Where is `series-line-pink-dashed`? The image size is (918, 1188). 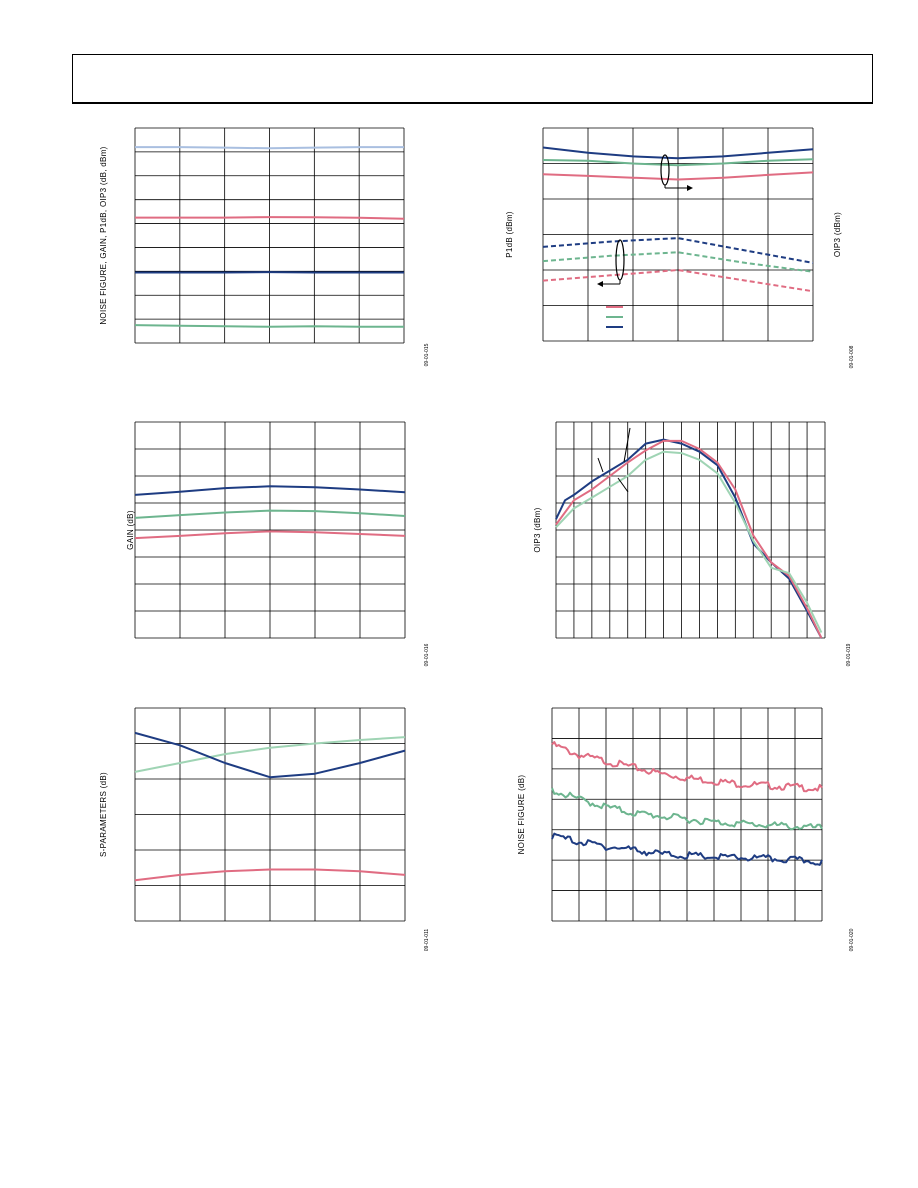 series-line-pink-dashed is located at coordinates (678, 281).